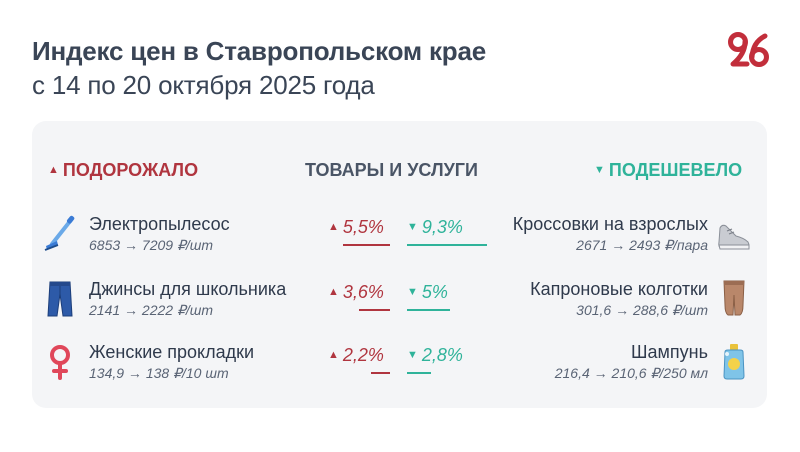 The height and width of the screenshot is (452, 800). What do you see at coordinates (151, 245) in the screenshot?
I see `up-item-price: 6853 → 7209 ₽/шт` at bounding box center [151, 245].